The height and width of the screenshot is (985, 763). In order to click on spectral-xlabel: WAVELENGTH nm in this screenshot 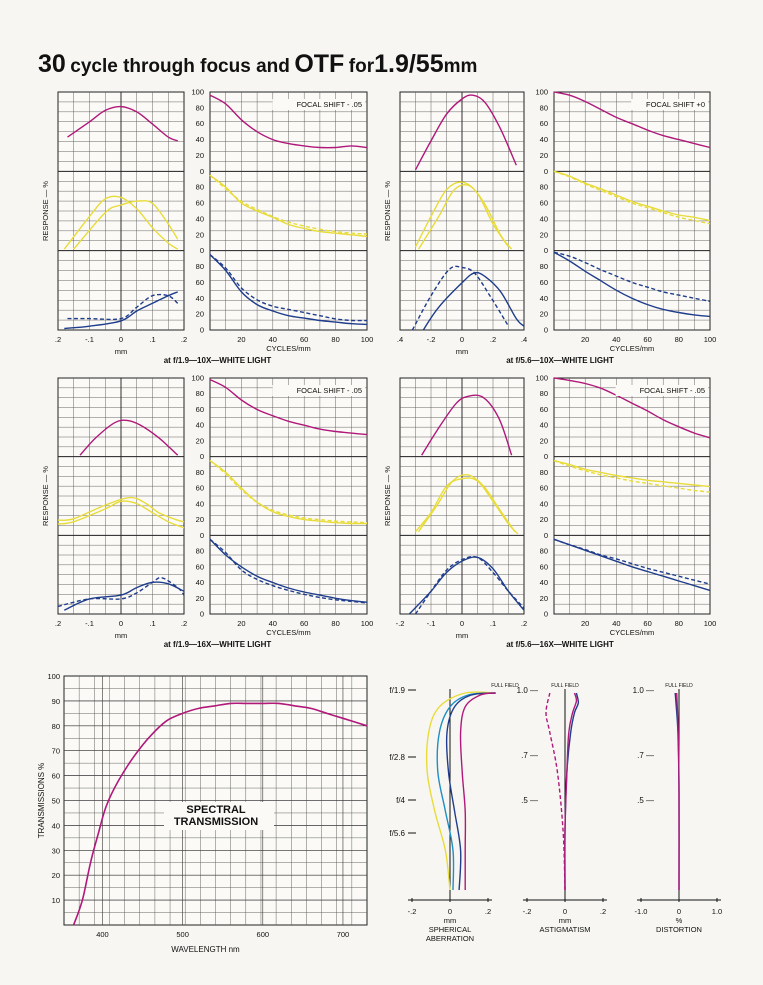, I will do `click(205, 949)`.